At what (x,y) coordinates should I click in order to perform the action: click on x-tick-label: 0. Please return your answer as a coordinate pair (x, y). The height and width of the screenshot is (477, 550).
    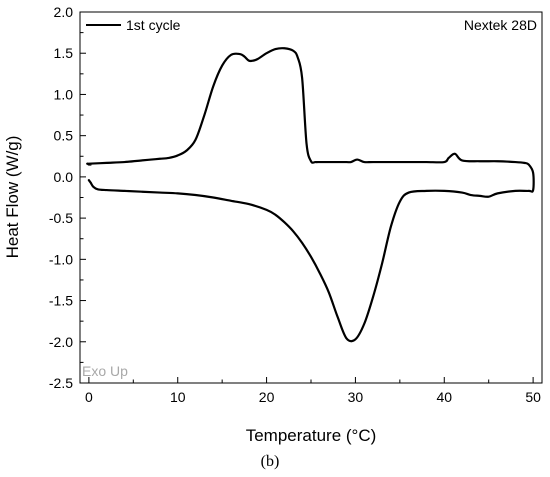
    Looking at the image, I should click on (89, 397).